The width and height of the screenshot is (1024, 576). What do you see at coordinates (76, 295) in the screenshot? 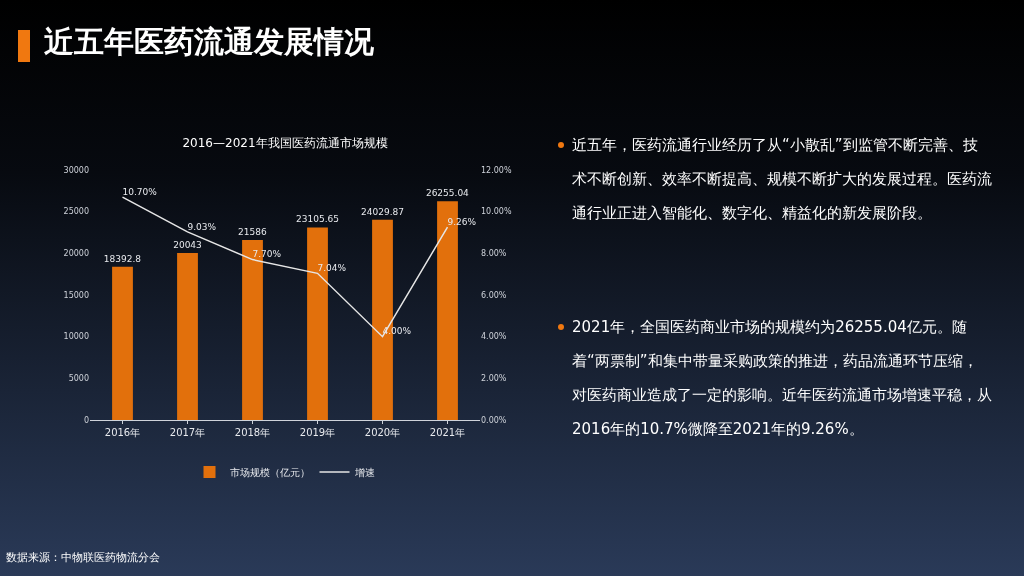
I see `y-tick-label: 15000` at bounding box center [76, 295].